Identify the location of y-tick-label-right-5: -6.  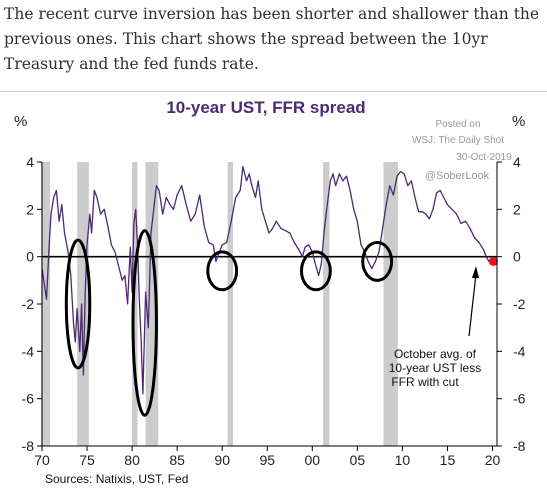
(519, 399).